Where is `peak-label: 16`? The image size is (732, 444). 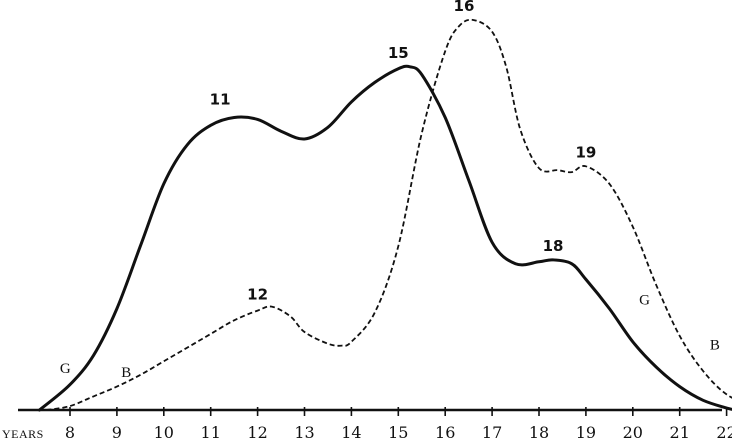
peak-label: 16 is located at coordinates (464, 7).